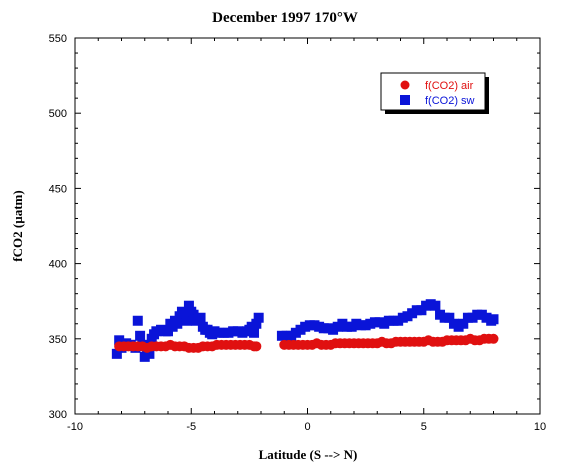  What do you see at coordinates (305, 330) in the screenshot?
I see `data-points` at bounding box center [305, 330].